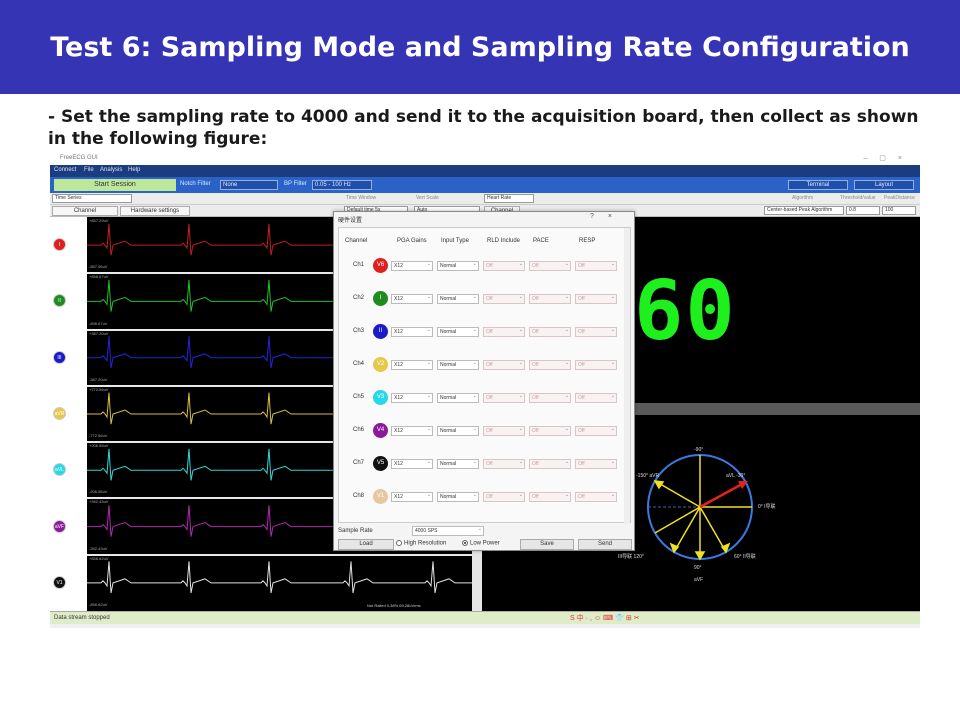 This screenshot has width=960, height=724. I want to click on col-head-channel: Channel, so click(356, 241).